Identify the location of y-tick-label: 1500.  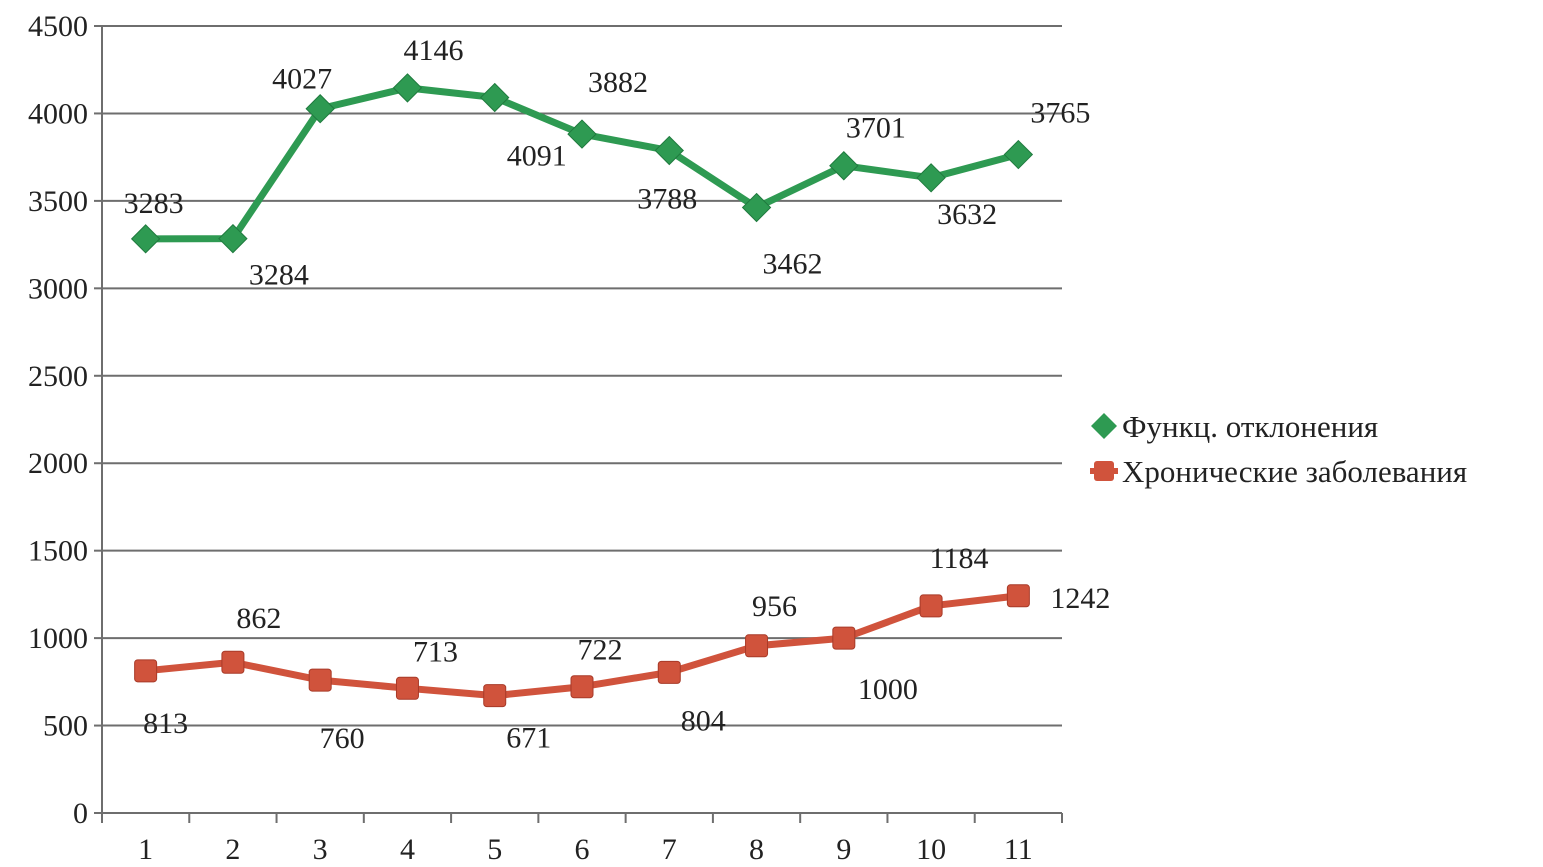
(58, 551).